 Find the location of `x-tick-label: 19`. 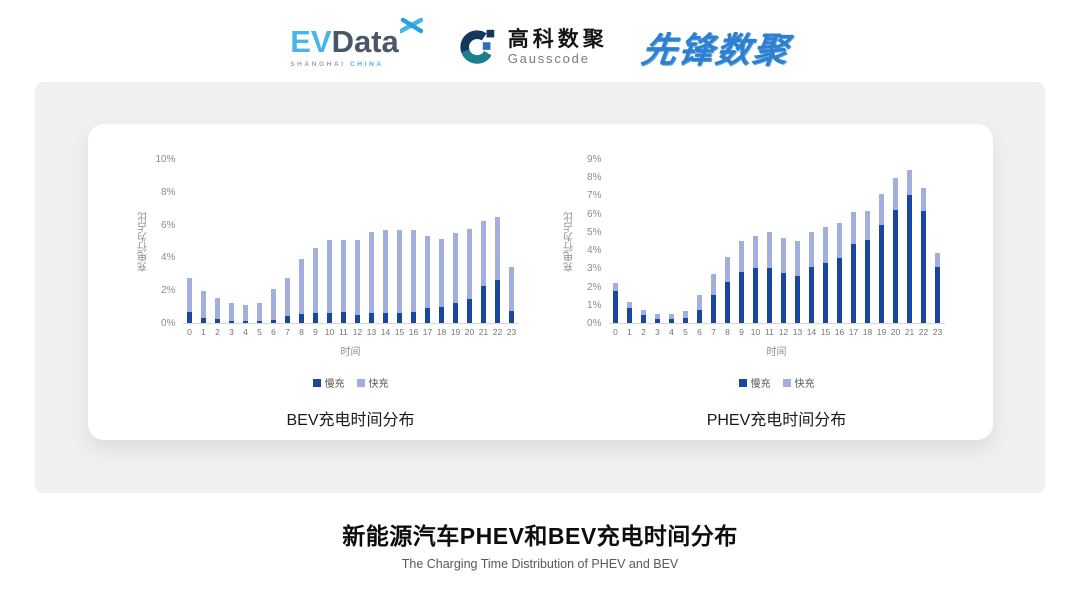

x-tick-label: 19 is located at coordinates (881, 332).